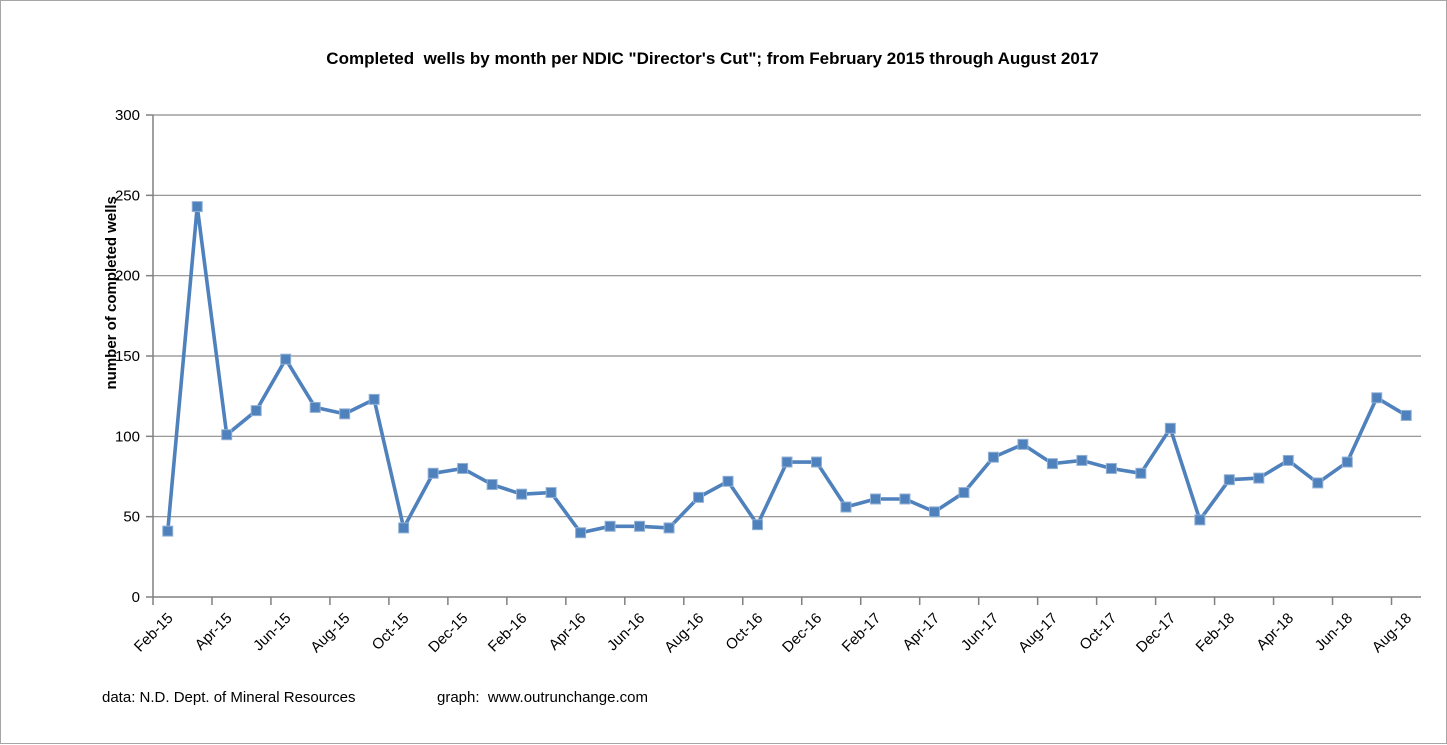  What do you see at coordinates (229, 697) in the screenshot?
I see `data-source-label: data: N.D. Dept. of Mineral Resources` at bounding box center [229, 697].